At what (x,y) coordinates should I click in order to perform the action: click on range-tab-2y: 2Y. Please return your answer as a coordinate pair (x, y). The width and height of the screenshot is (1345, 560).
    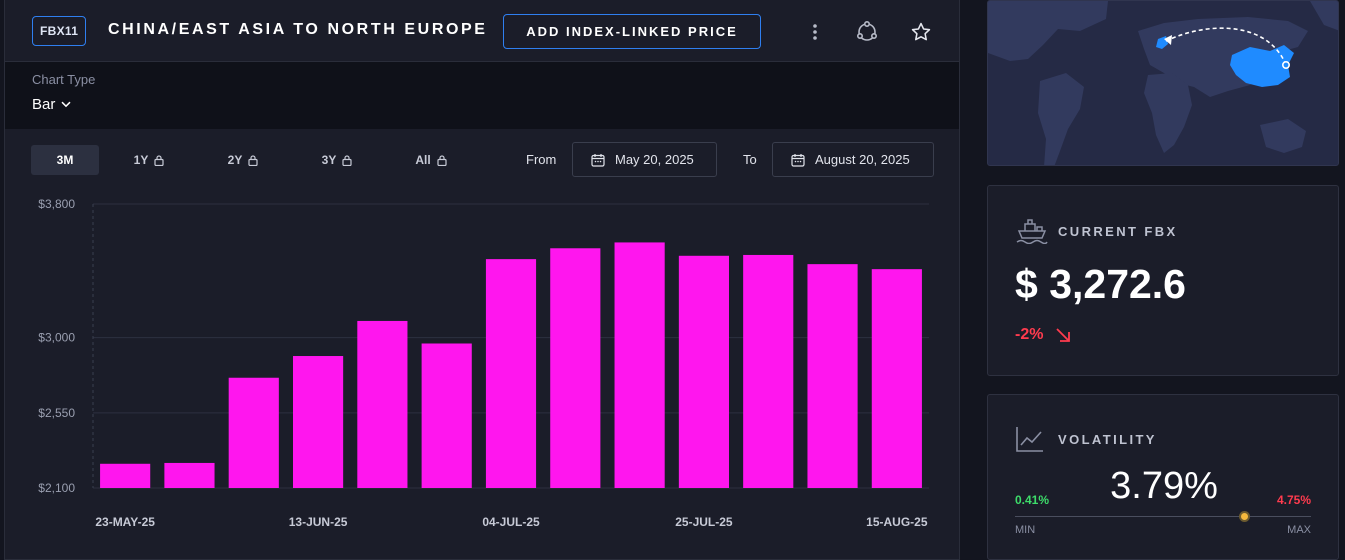
    Looking at the image, I should click on (243, 160).